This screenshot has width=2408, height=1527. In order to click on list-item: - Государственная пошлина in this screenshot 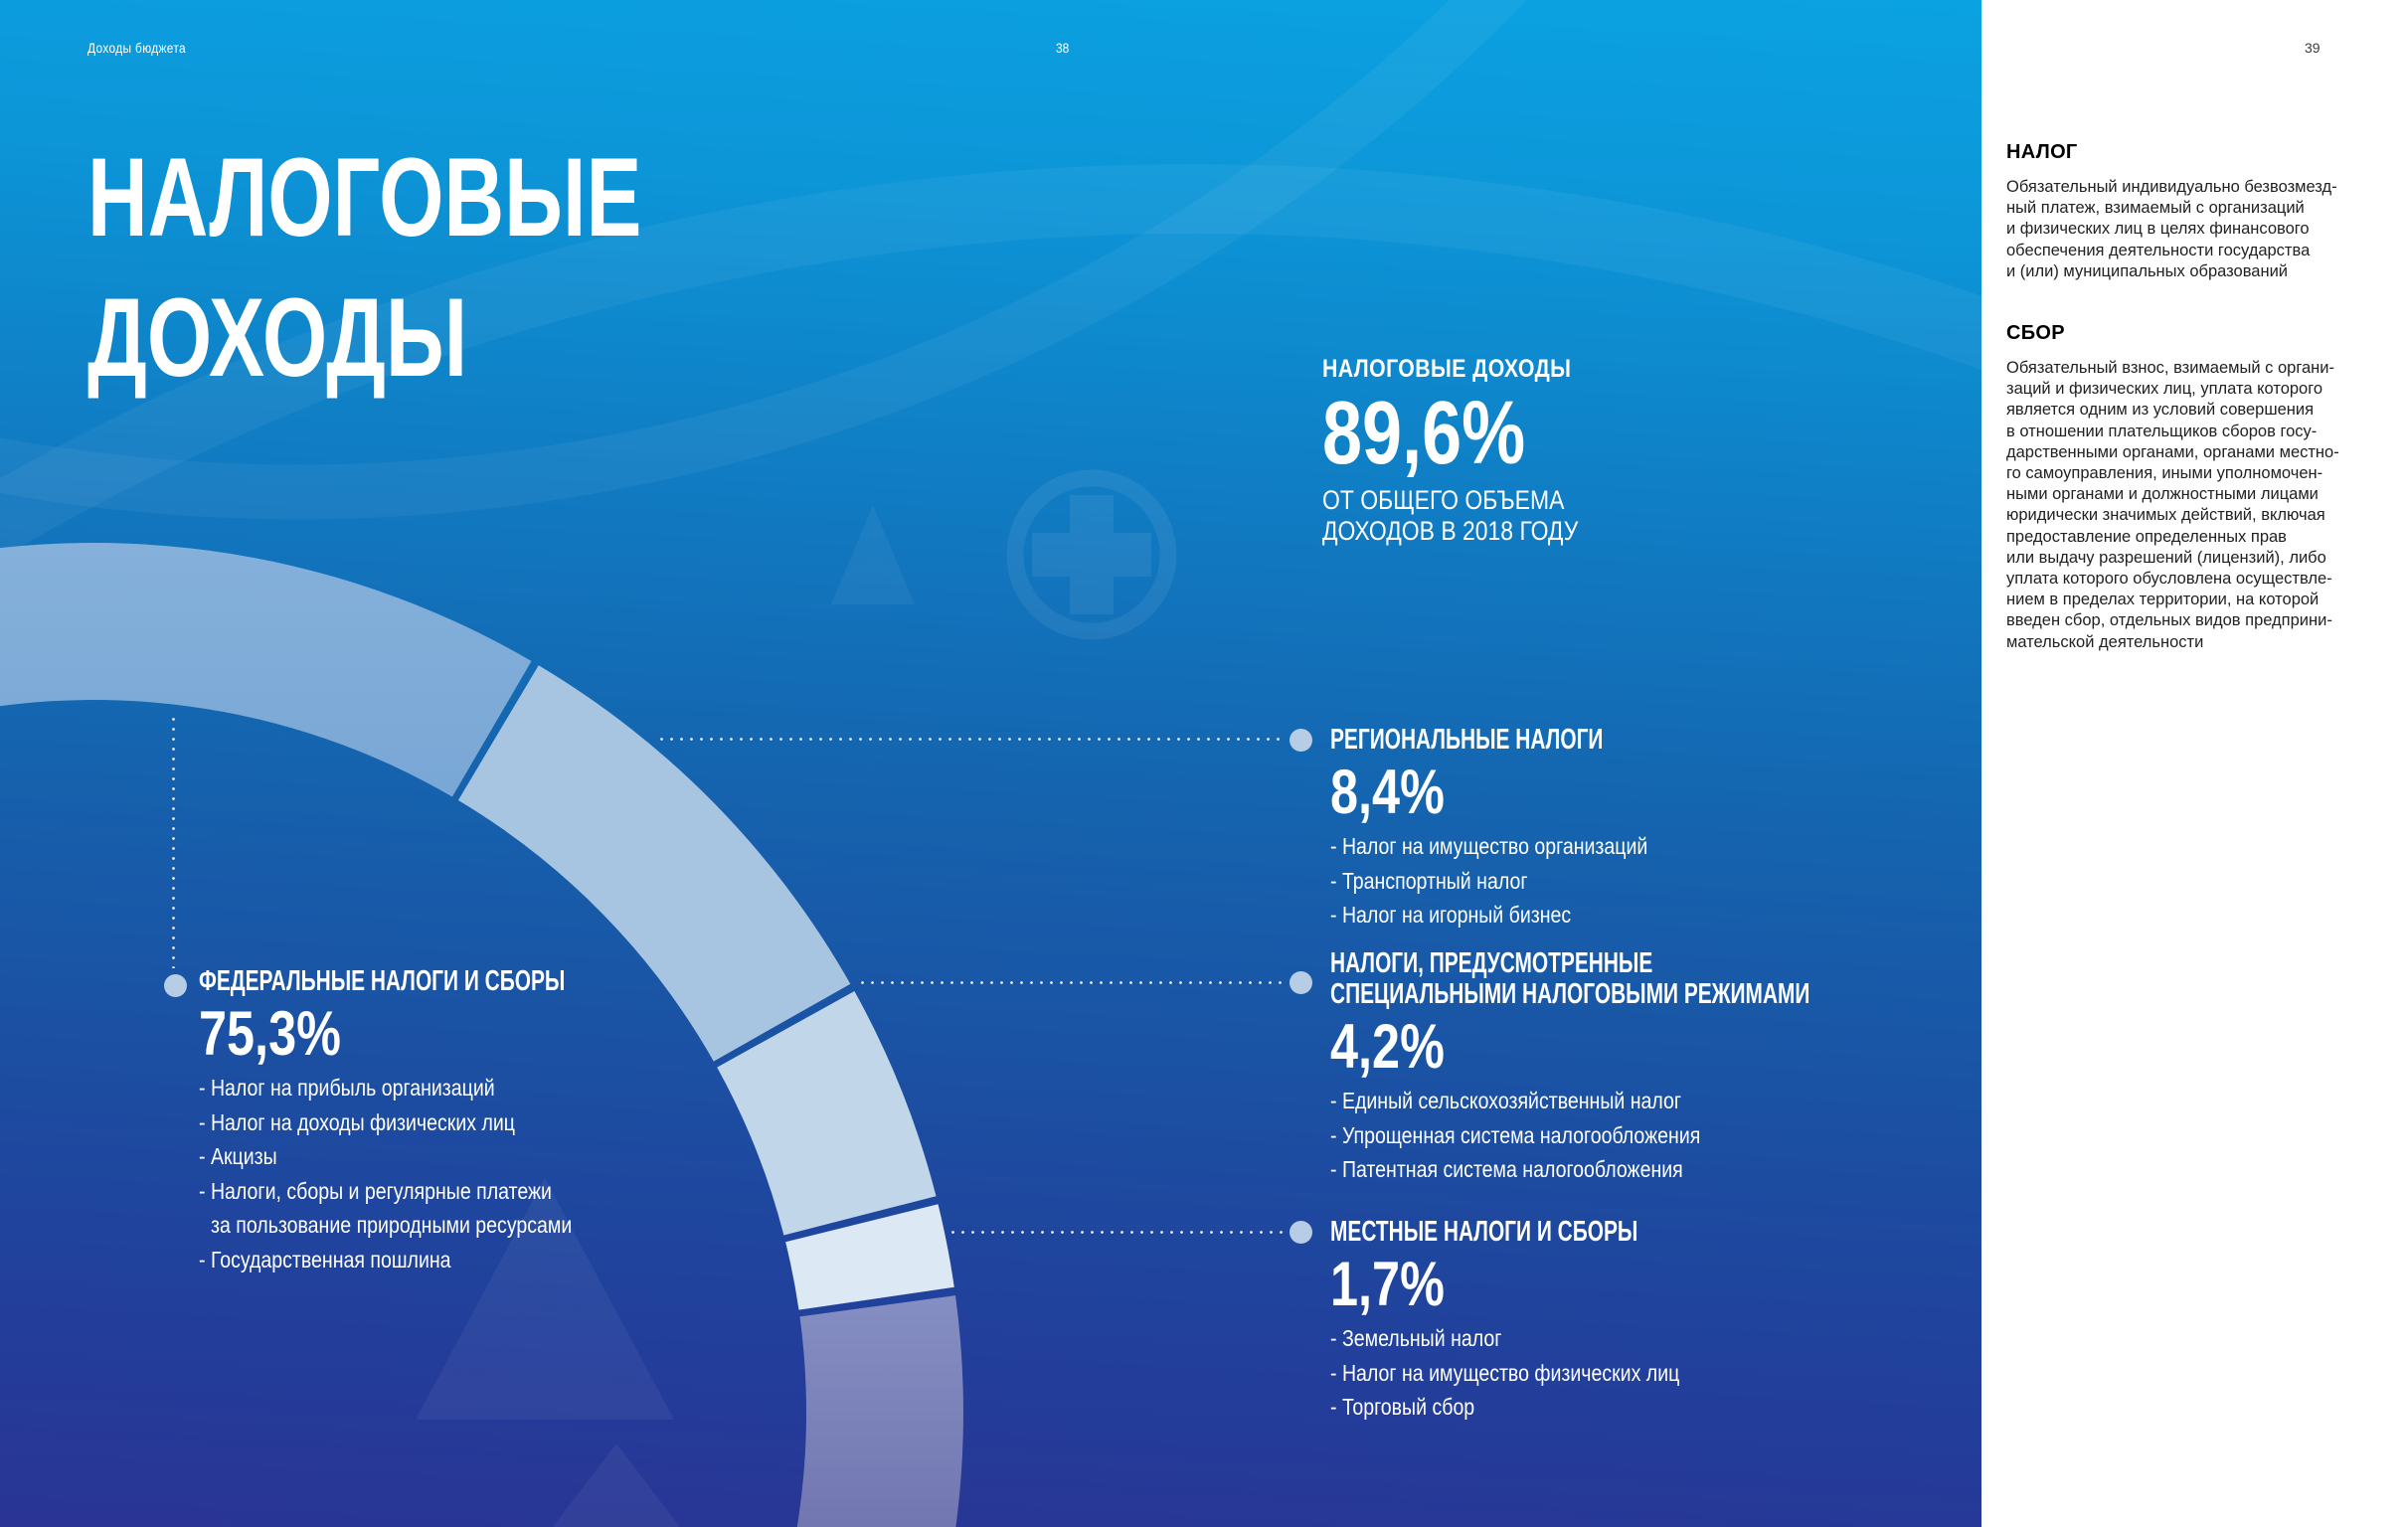, I will do `click(325, 1259)`.